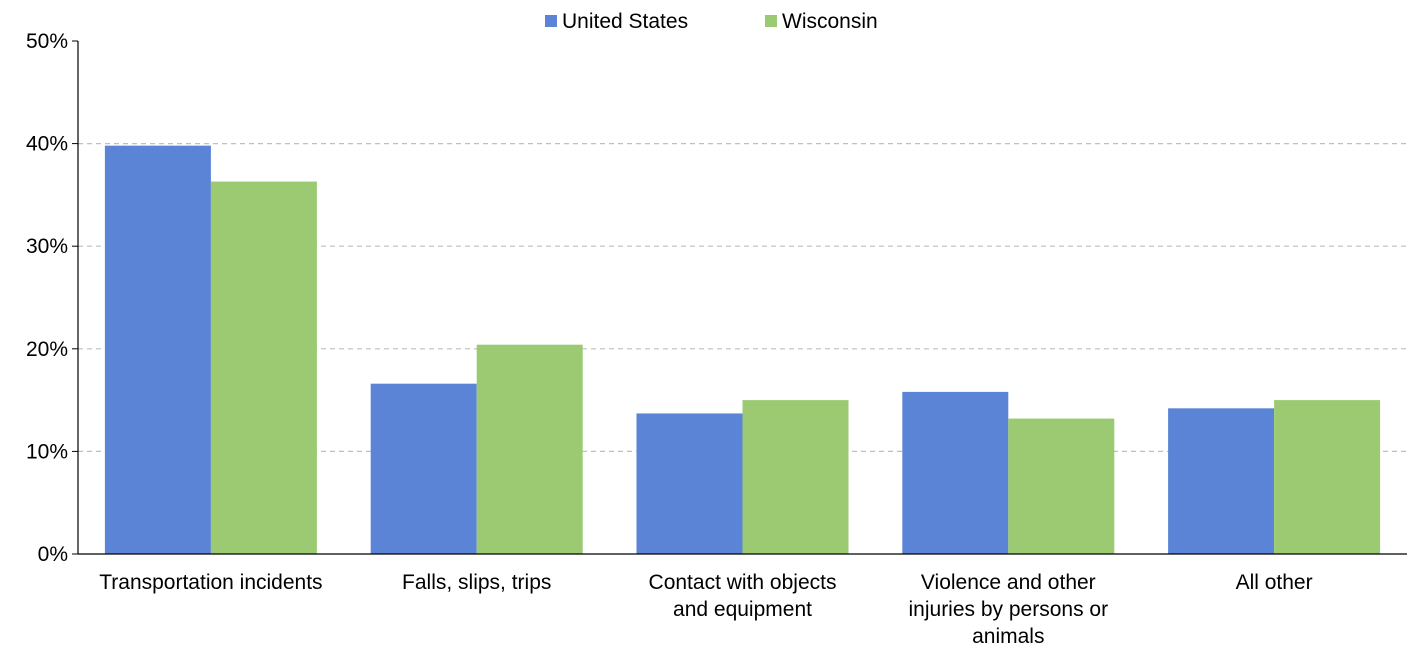 This screenshot has height=651, width=1411. What do you see at coordinates (210, 582) in the screenshot?
I see `x-tick-label-0: Transportation incidents` at bounding box center [210, 582].